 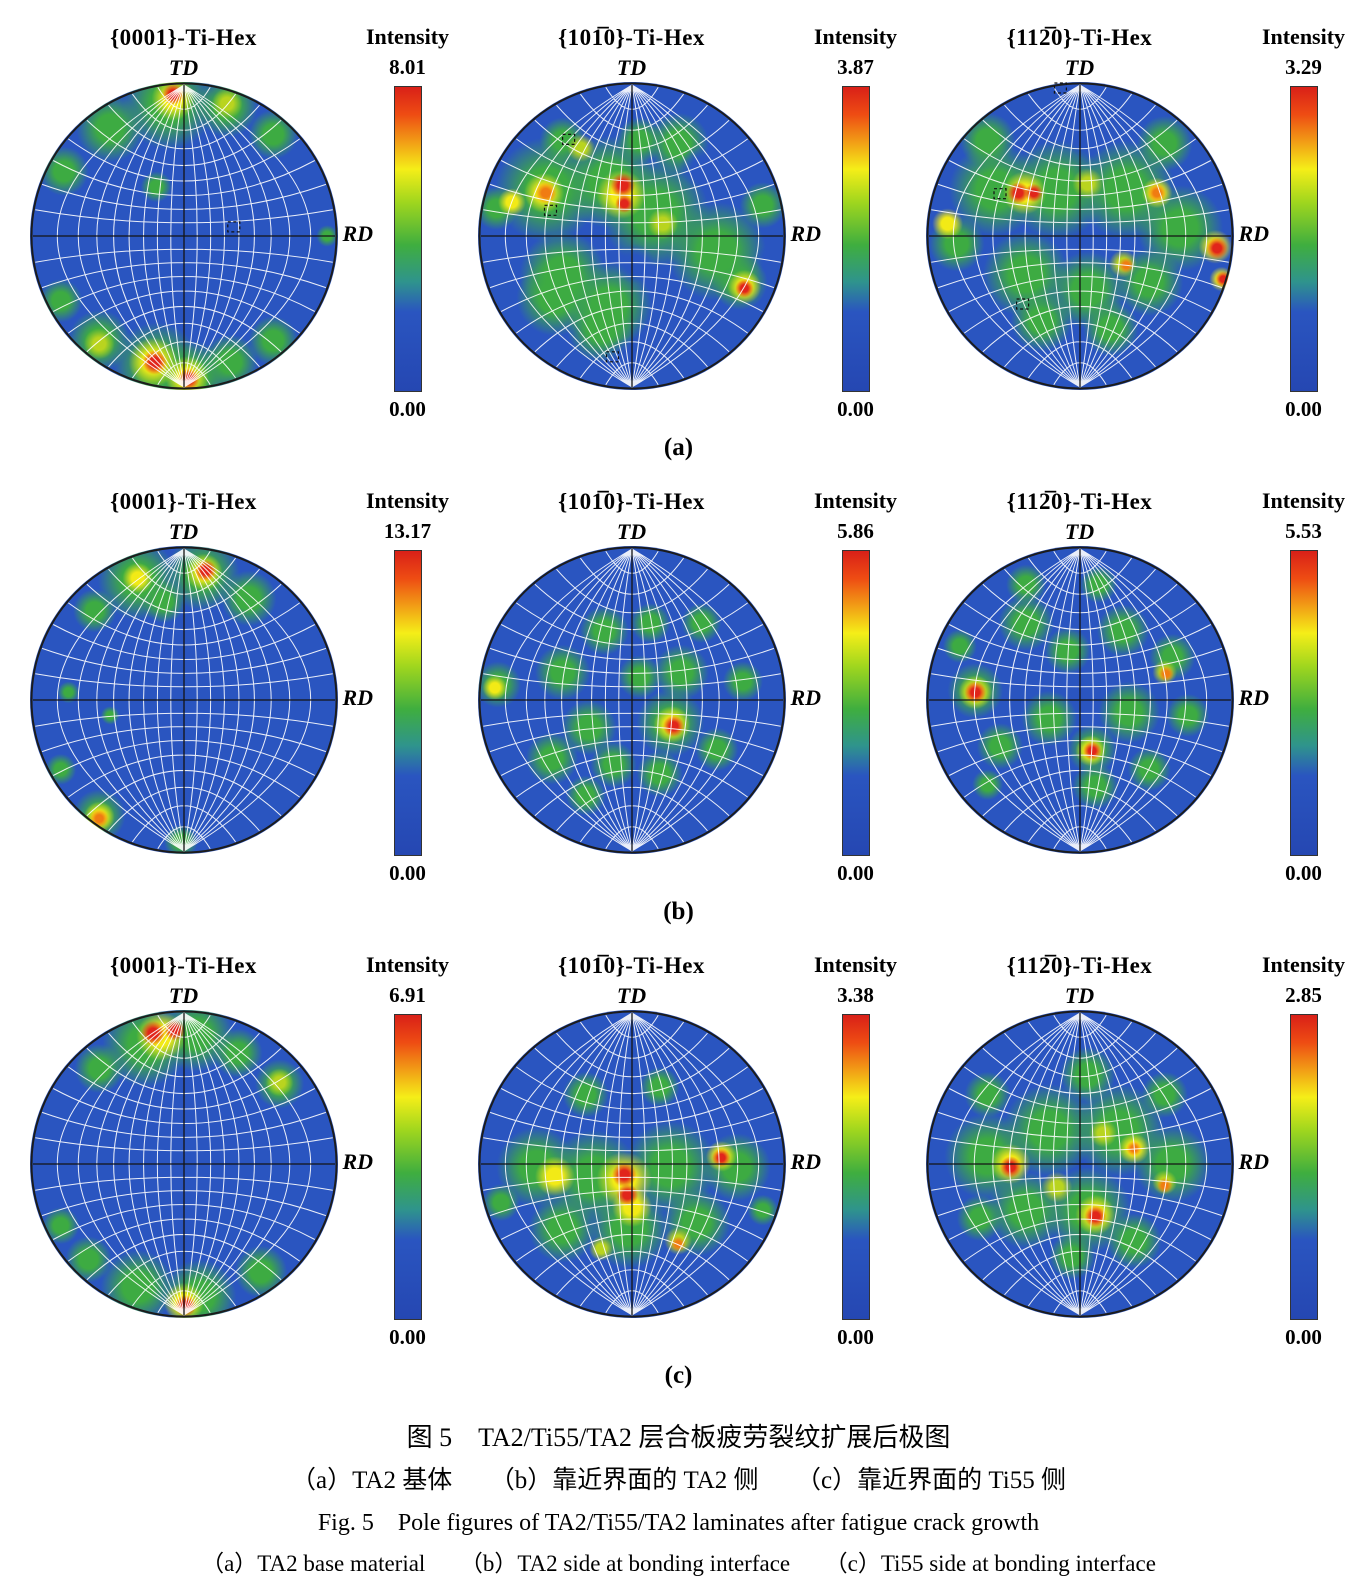 I want to click on pole-figure-panel: {112̅0}-Ti-Hex TD RD Intensity 5.53 0.00, so click(x=1127, y=686).